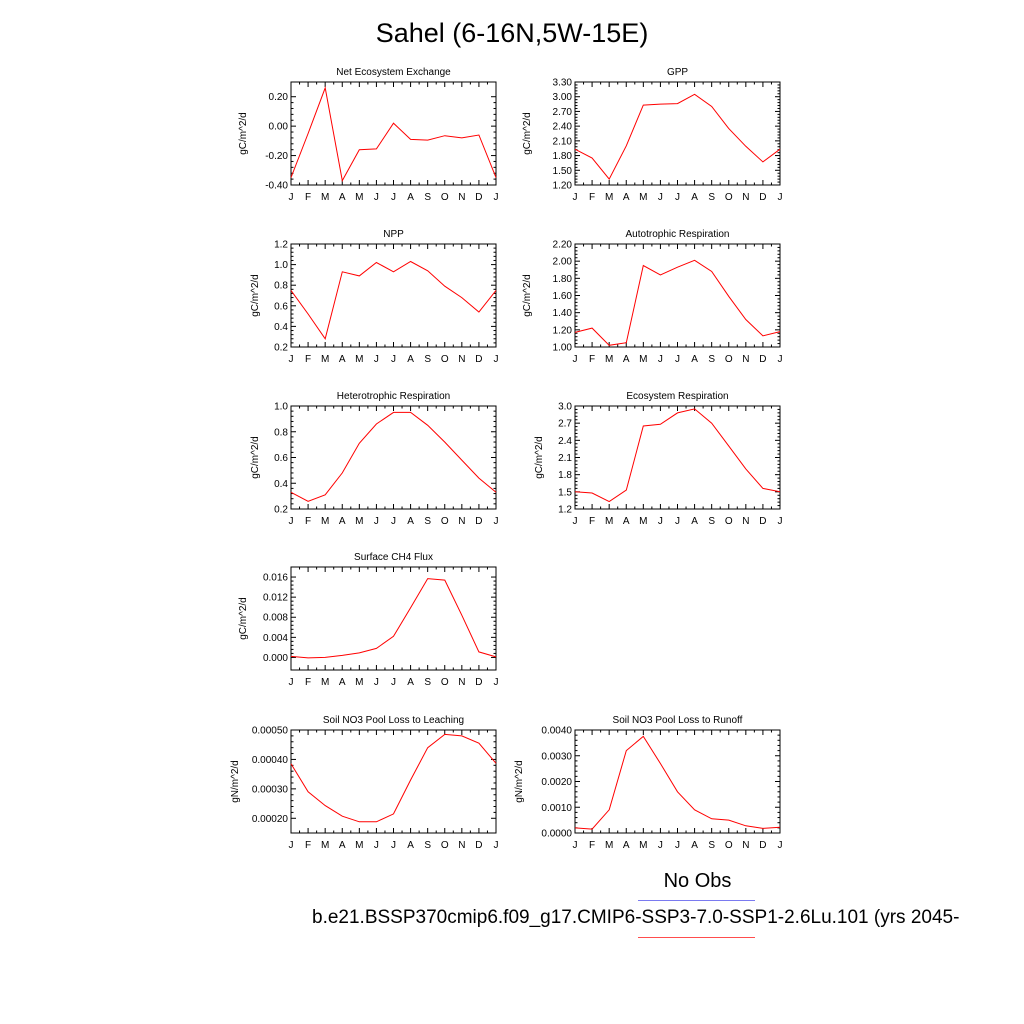  What do you see at coordinates (281, 432) in the screenshot?
I see `y-tick-label: 0.8` at bounding box center [281, 432].